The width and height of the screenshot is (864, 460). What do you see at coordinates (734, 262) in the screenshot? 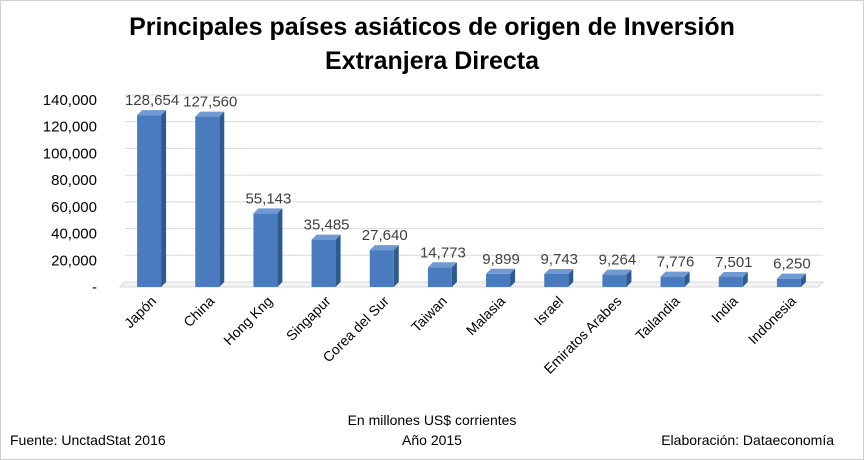
I see `data-label: 7,501` at bounding box center [734, 262].